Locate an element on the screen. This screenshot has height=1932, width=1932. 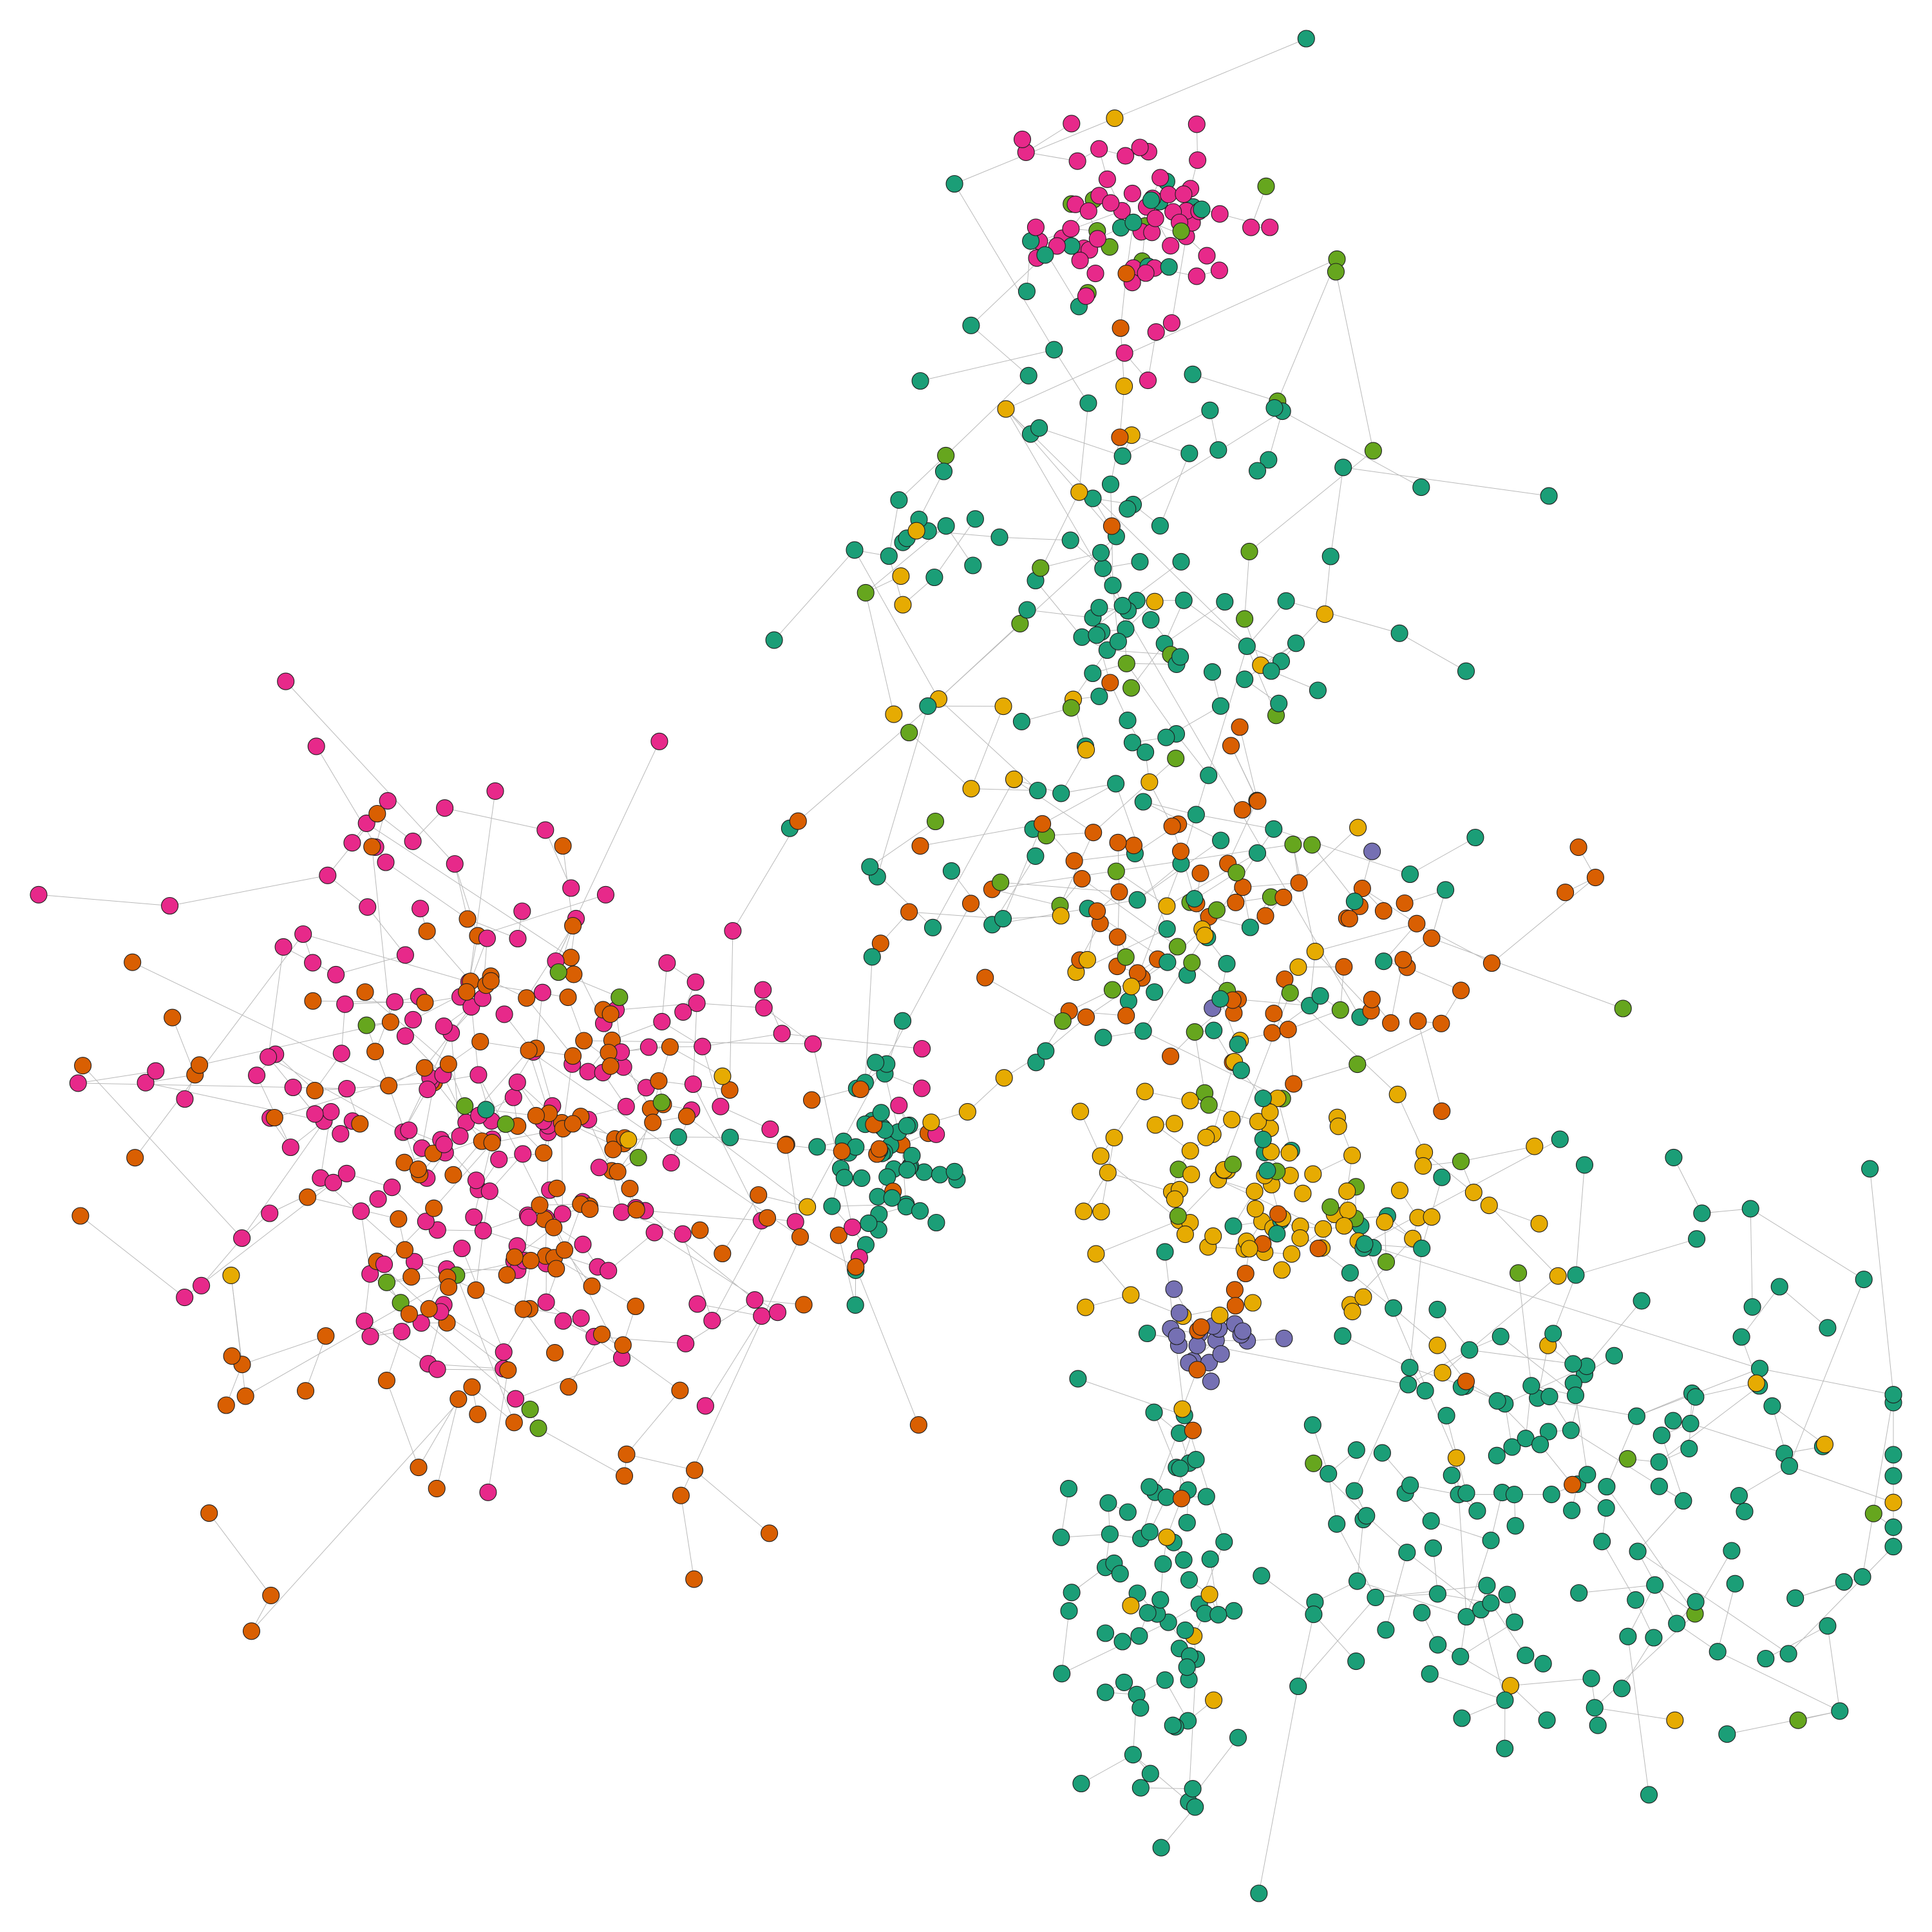
graph-node-purple is located at coordinates (1174, 1289).